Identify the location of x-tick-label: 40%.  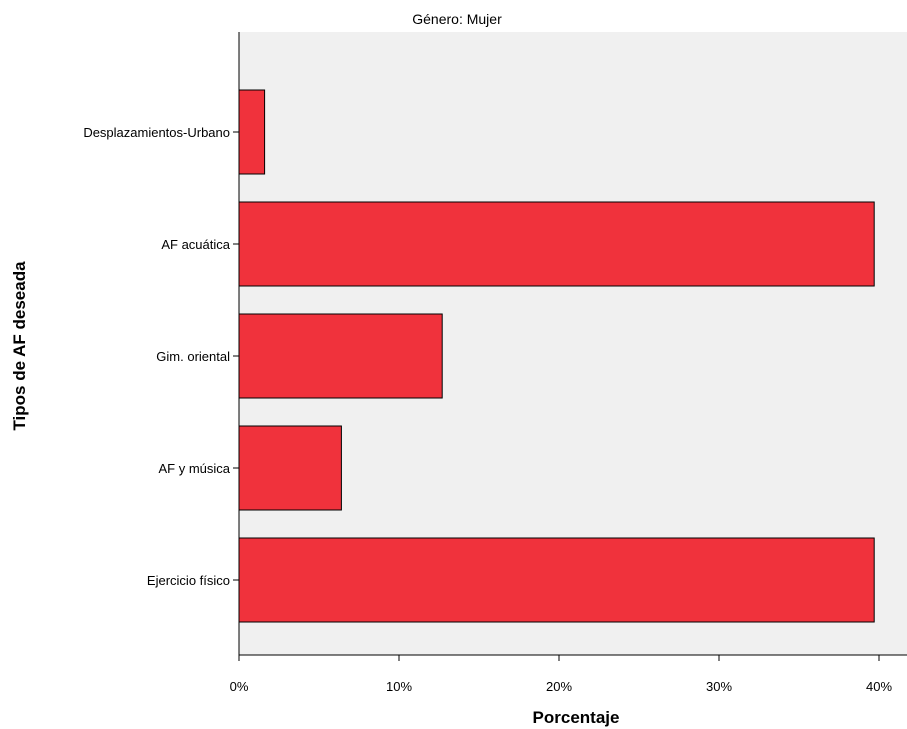
(879, 686).